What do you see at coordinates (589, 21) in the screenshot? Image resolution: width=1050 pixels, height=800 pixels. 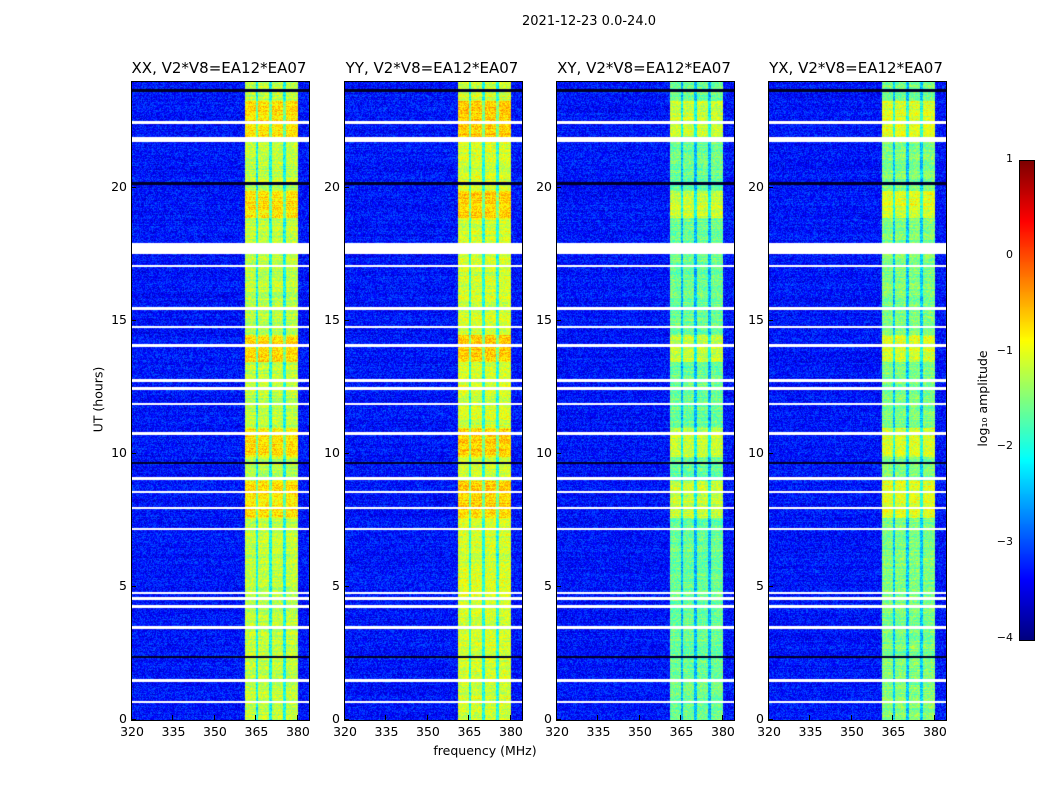 I see `figure-title: 2021-12-23 0.0-24.0` at bounding box center [589, 21].